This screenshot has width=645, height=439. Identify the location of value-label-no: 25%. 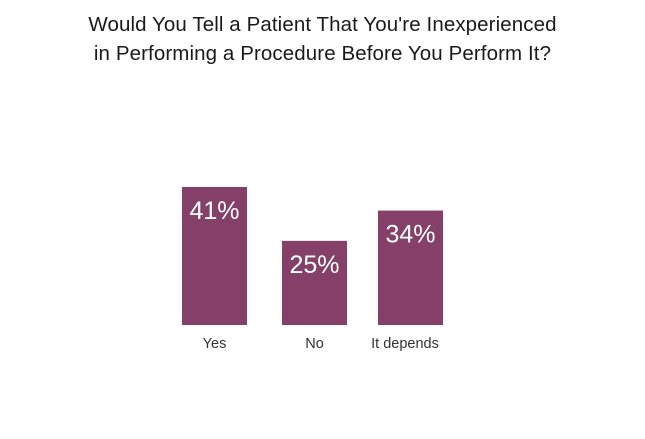
(314, 265).